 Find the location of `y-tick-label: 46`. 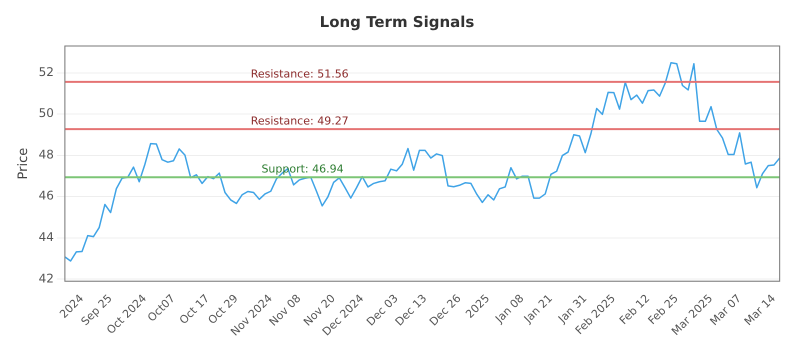

y-tick-label: 46 is located at coordinates (46, 195).